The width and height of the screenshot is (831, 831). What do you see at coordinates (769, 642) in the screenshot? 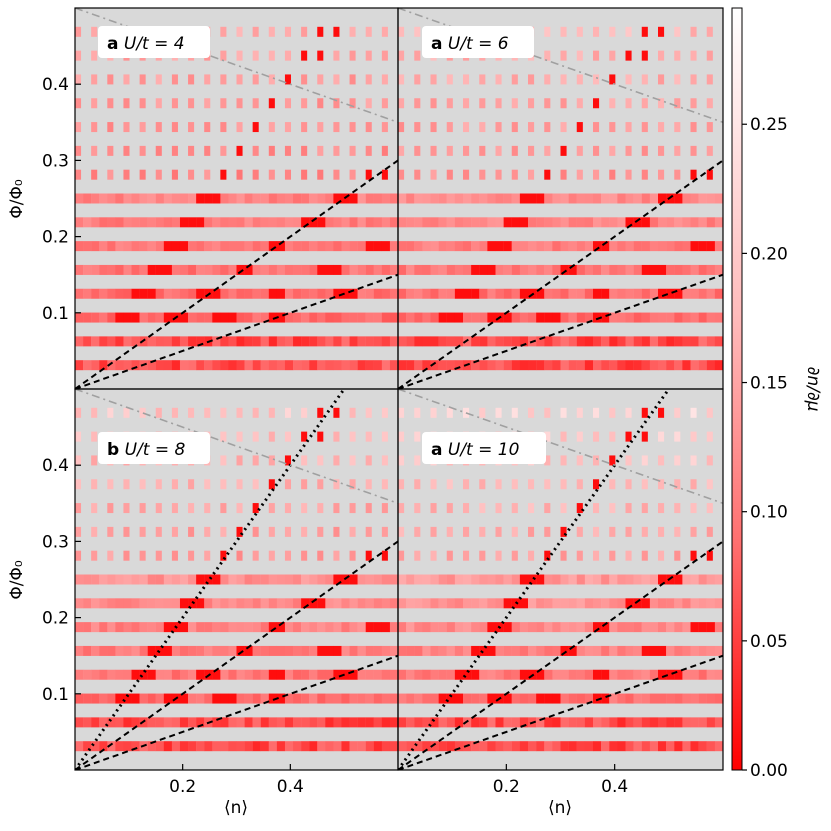
I see `colorbar-tick-label: 0.05` at bounding box center [769, 642].